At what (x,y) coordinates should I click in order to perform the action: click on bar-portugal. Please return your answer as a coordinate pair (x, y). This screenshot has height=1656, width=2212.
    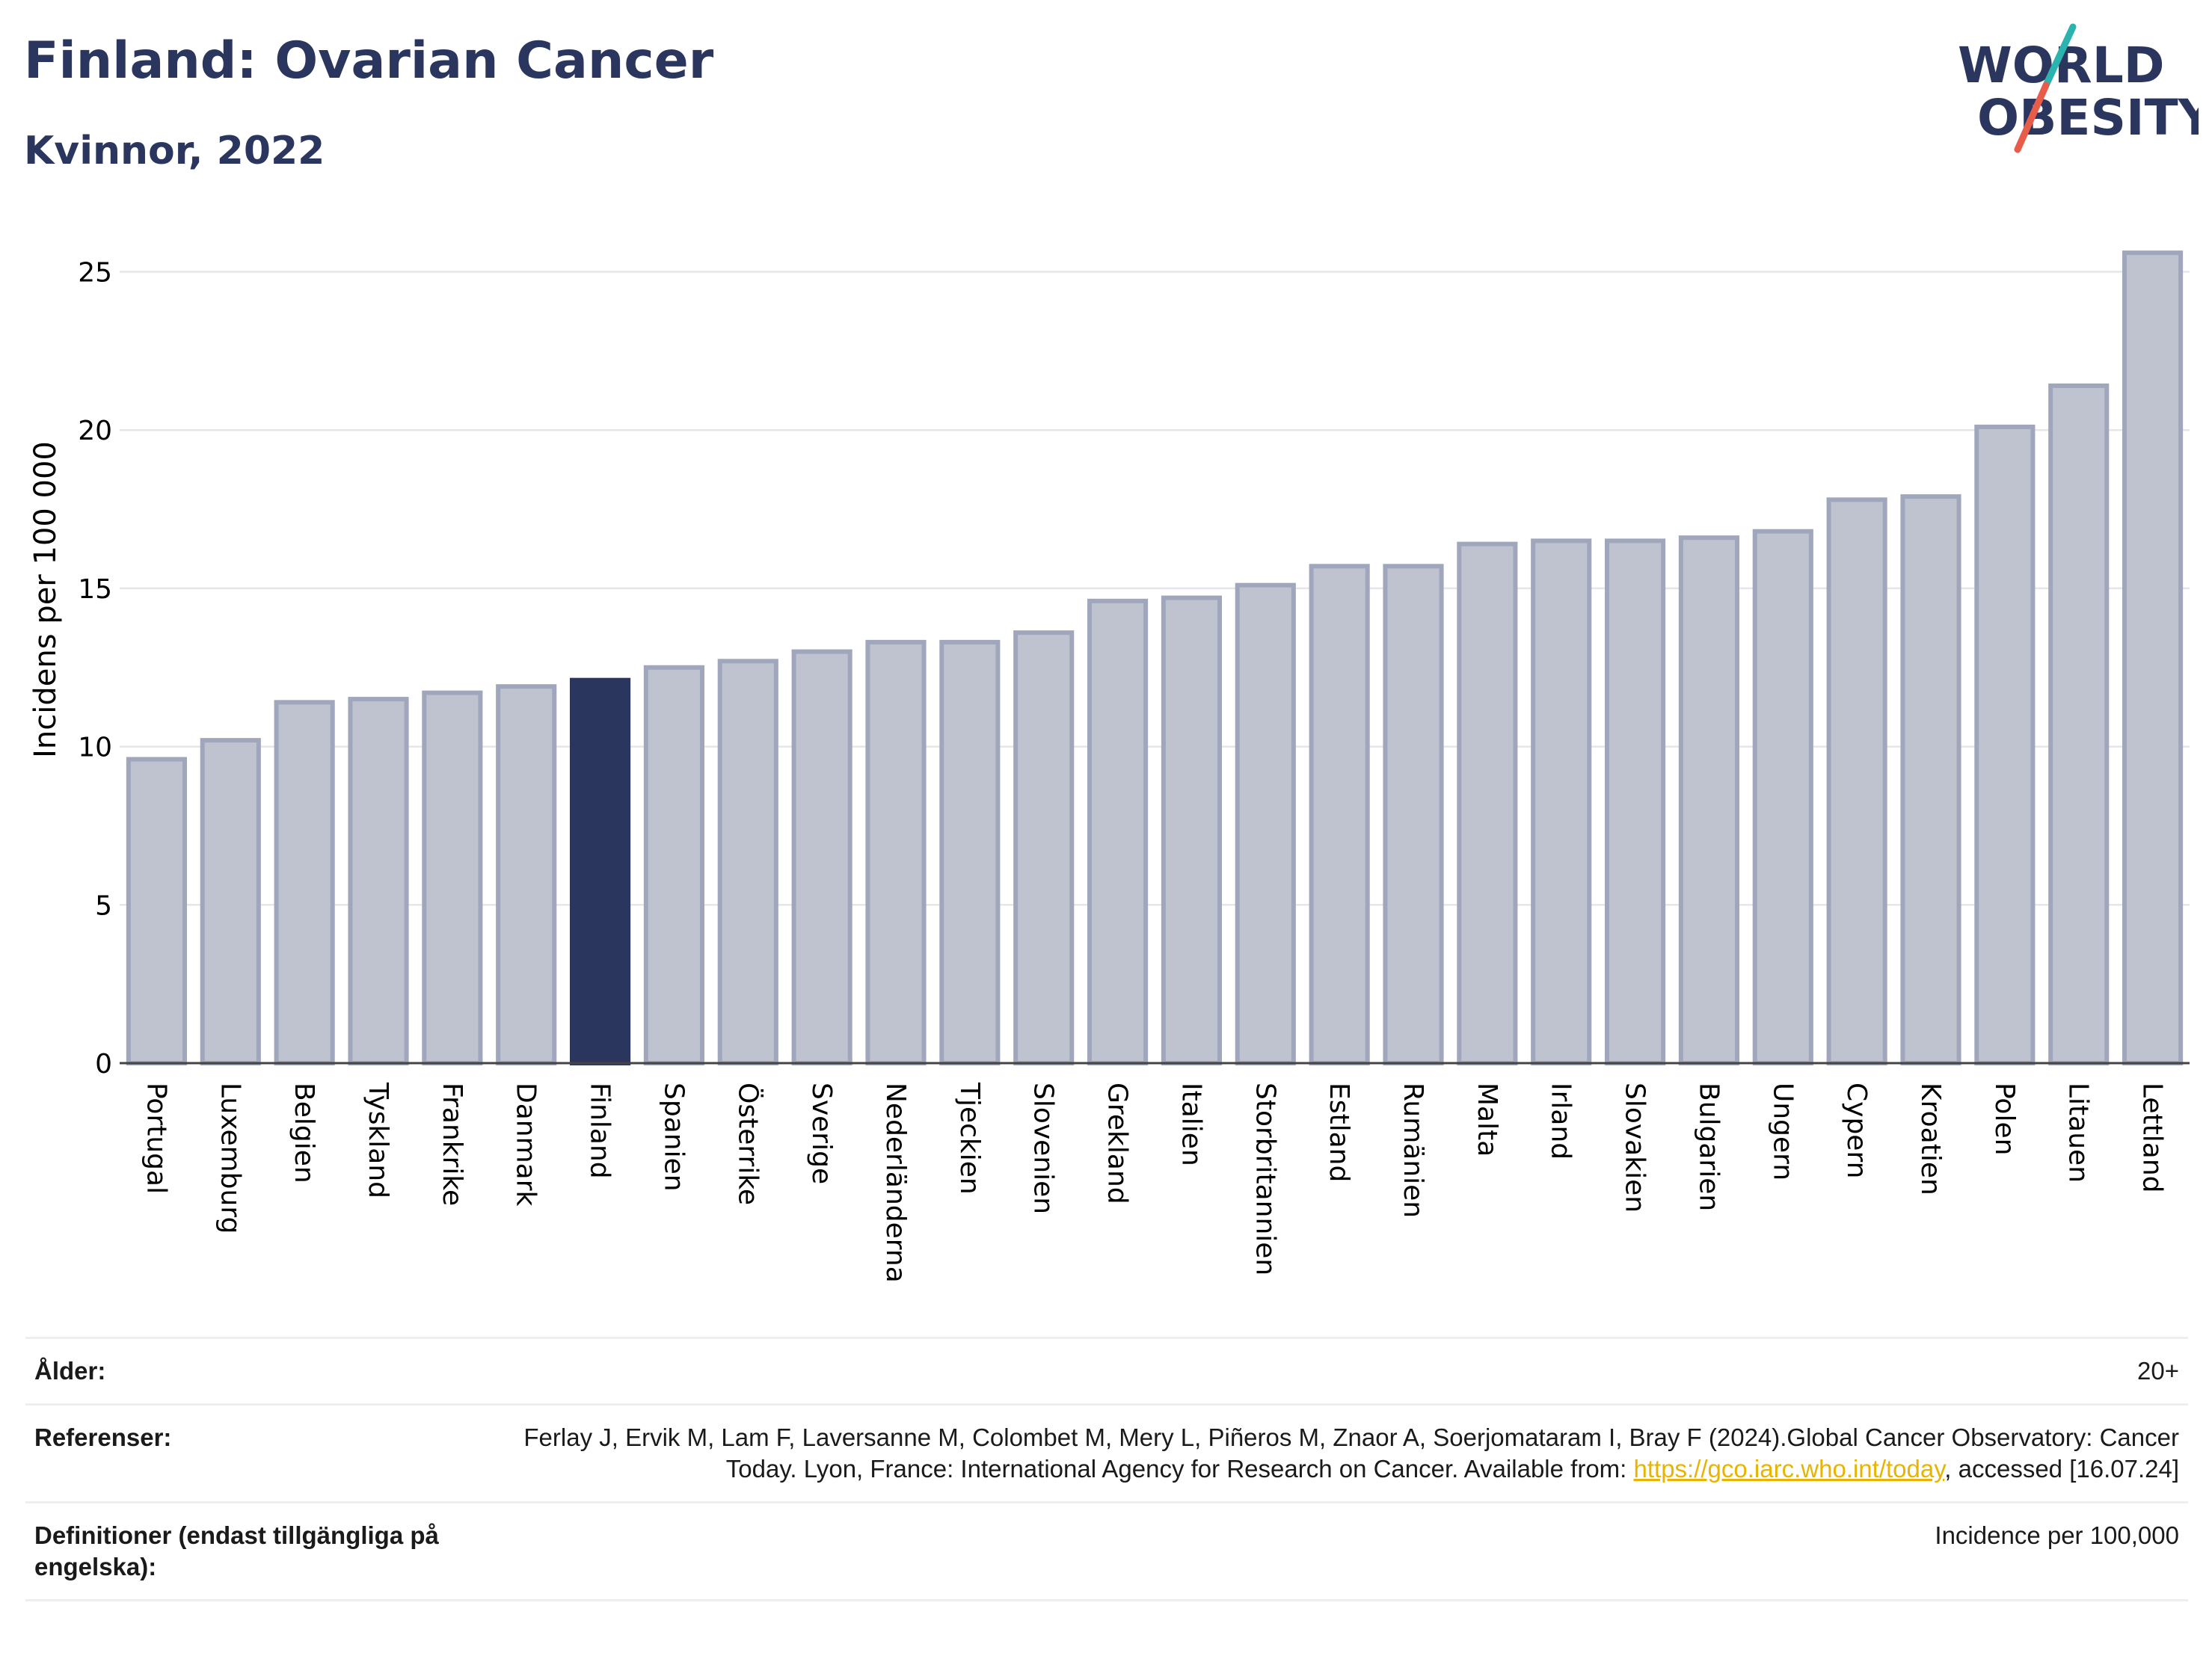
    Looking at the image, I should click on (156, 911).